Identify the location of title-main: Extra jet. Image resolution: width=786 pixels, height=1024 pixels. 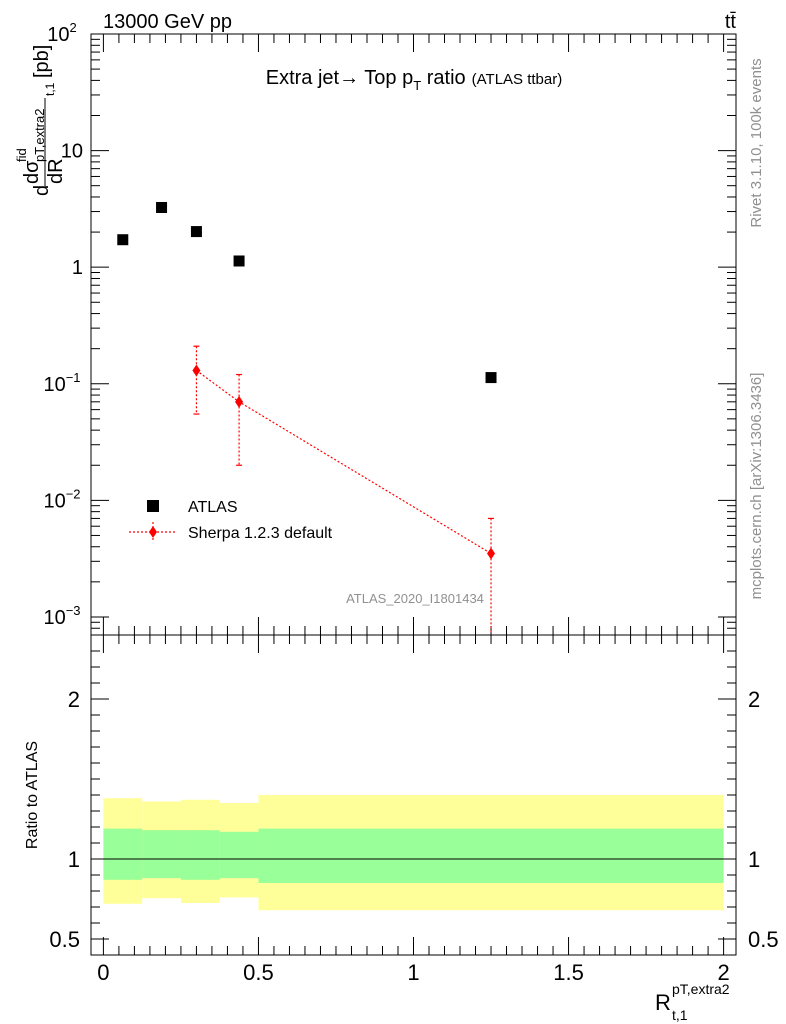
(303, 78).